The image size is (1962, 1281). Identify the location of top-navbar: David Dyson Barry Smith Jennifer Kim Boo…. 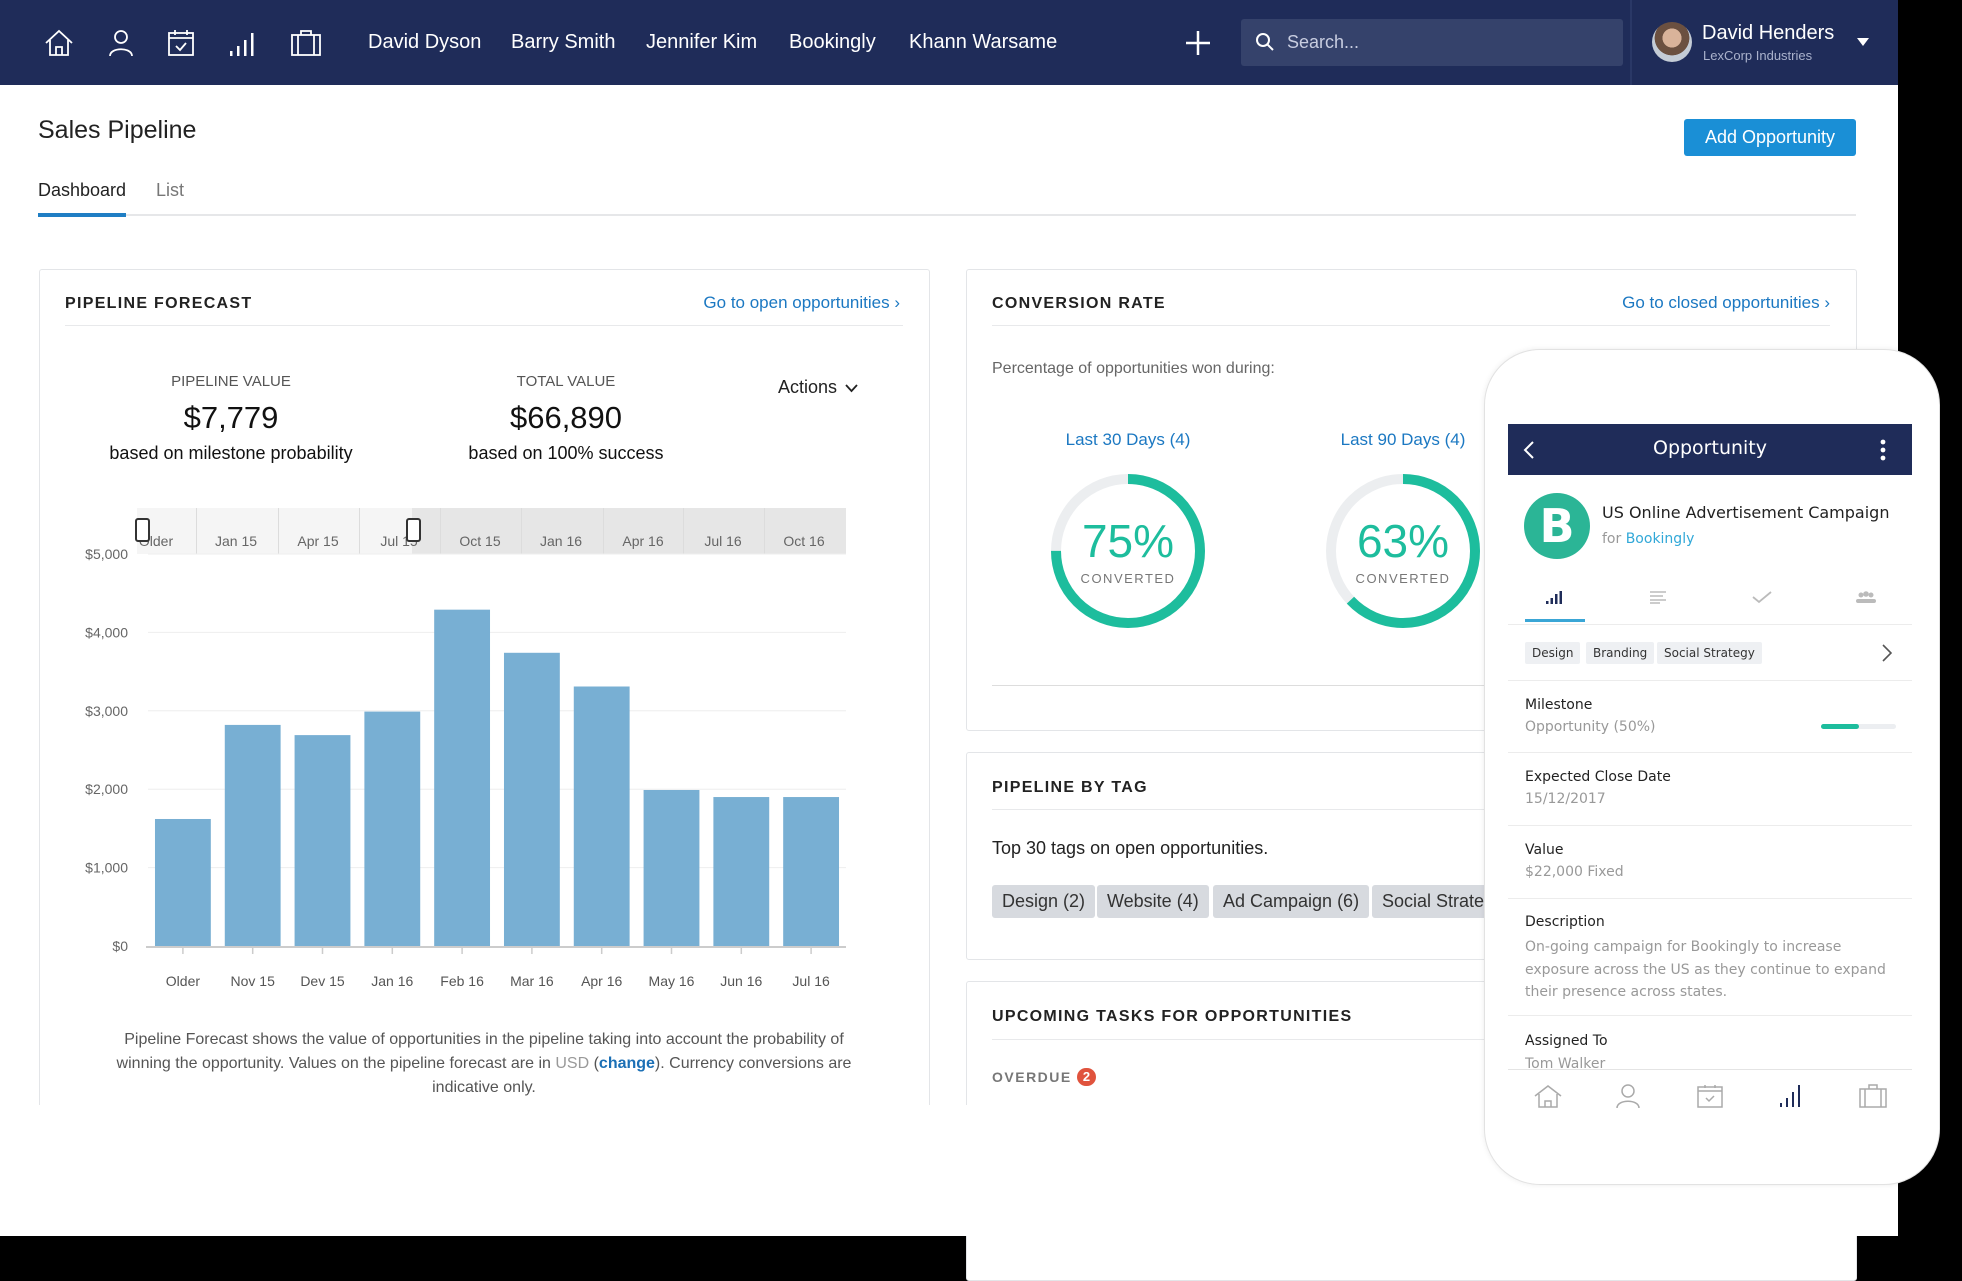
(949, 42).